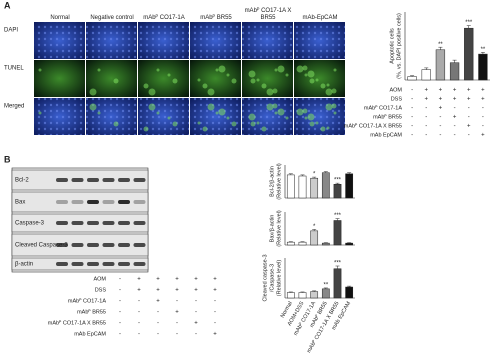 The width and height of the screenshot is (500, 360). What do you see at coordinates (41, 246) in the screenshot?
I see `blot-label: Cleaved Caspase-3` at bounding box center [41, 246].